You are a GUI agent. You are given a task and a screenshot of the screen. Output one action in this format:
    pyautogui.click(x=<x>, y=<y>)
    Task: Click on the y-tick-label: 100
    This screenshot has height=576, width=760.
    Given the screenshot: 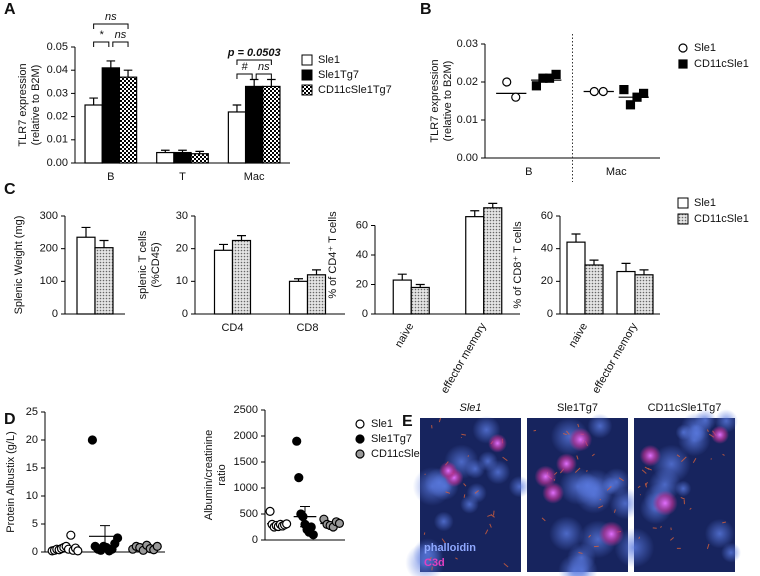 What is the action you would take?
    pyautogui.click(x=49, y=281)
    